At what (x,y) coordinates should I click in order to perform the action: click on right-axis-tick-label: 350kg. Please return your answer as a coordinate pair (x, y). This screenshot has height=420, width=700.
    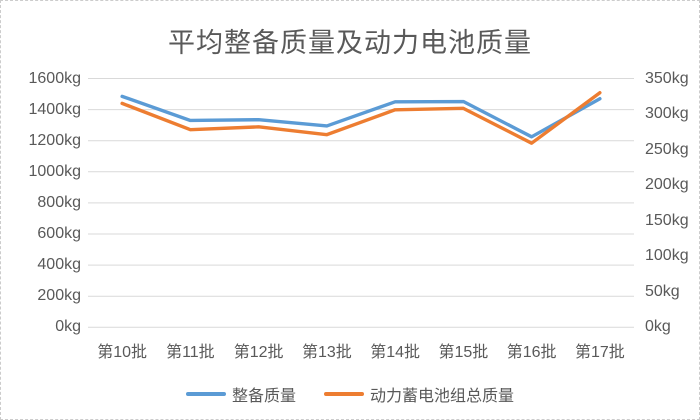
    Looking at the image, I should click on (667, 78).